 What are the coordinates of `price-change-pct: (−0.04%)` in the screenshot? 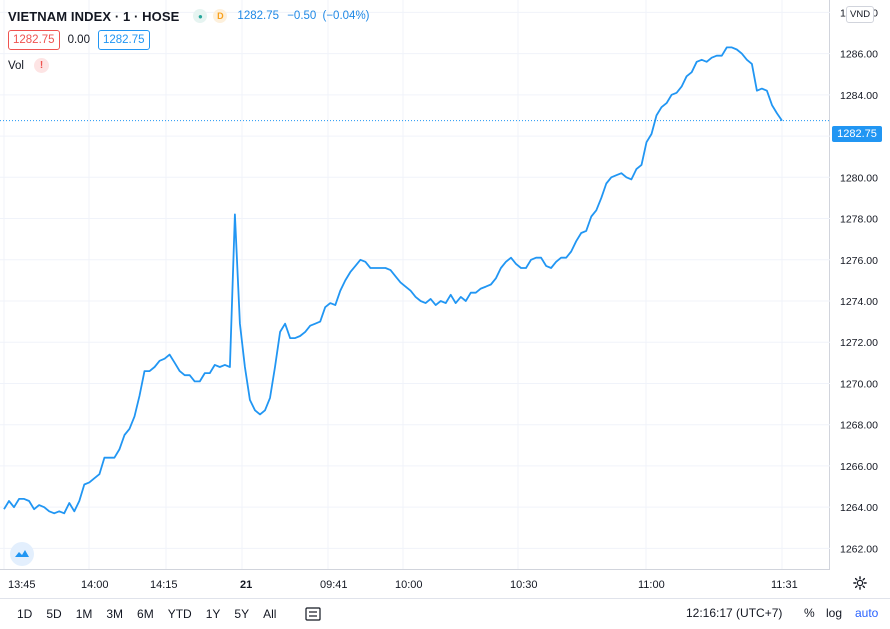 It's located at (346, 16).